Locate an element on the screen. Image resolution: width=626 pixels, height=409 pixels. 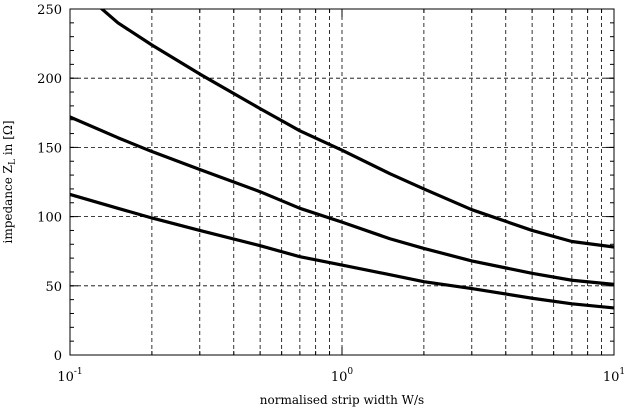
y-tick-label: 100 is located at coordinates (49, 218).